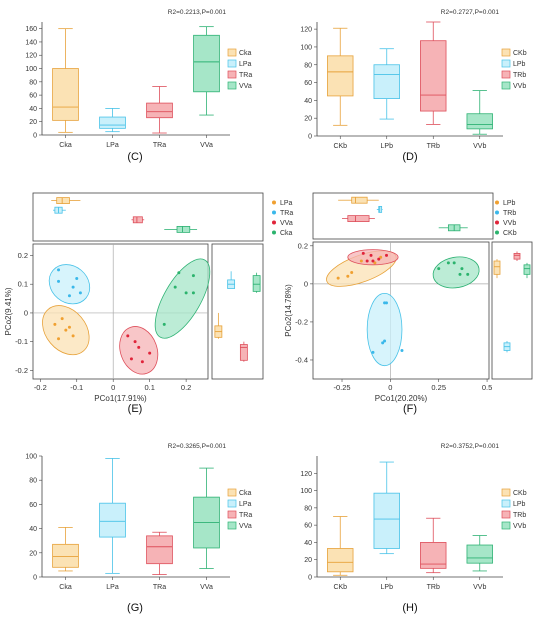  Describe the element at coordinates (519, 504) in the screenshot. I see `legend-label: LPb` at that location.